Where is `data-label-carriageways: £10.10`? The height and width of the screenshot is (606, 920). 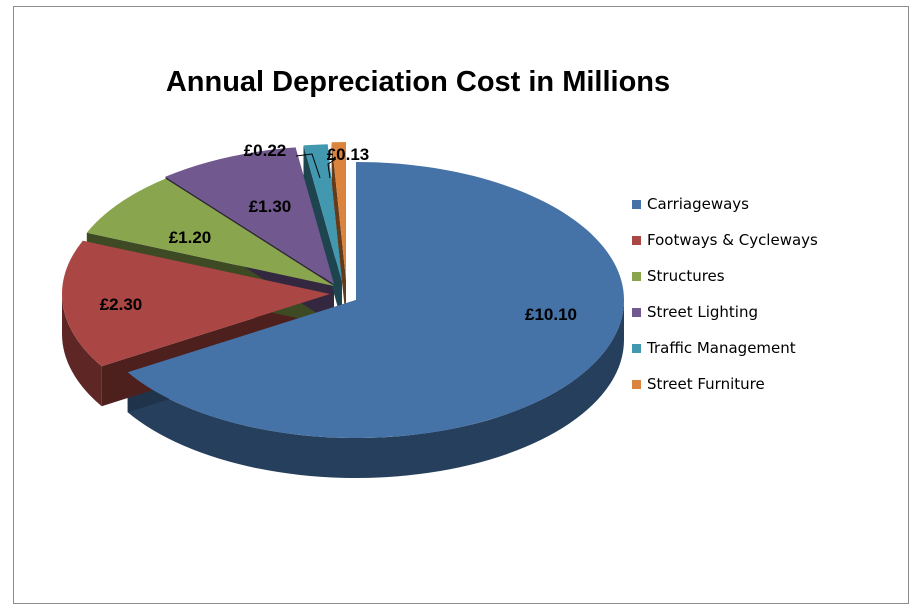
data-label-carriageways: £10.10 is located at coordinates (551, 314).